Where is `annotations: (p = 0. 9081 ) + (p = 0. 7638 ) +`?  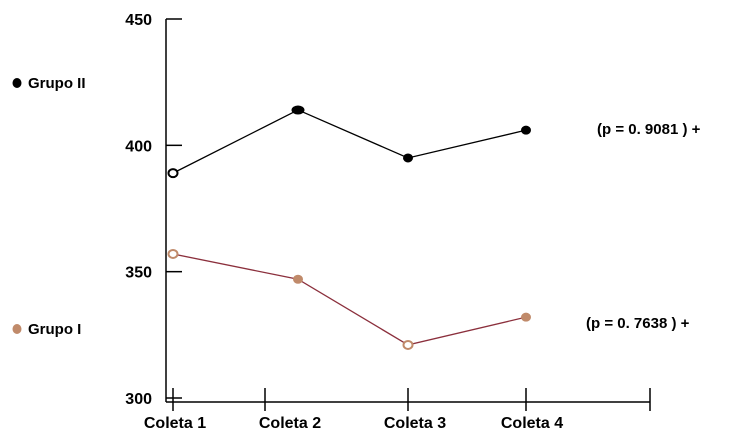
annotations: (p = 0. 9081 ) + (p = 0. 7638 ) + is located at coordinates (643, 226).